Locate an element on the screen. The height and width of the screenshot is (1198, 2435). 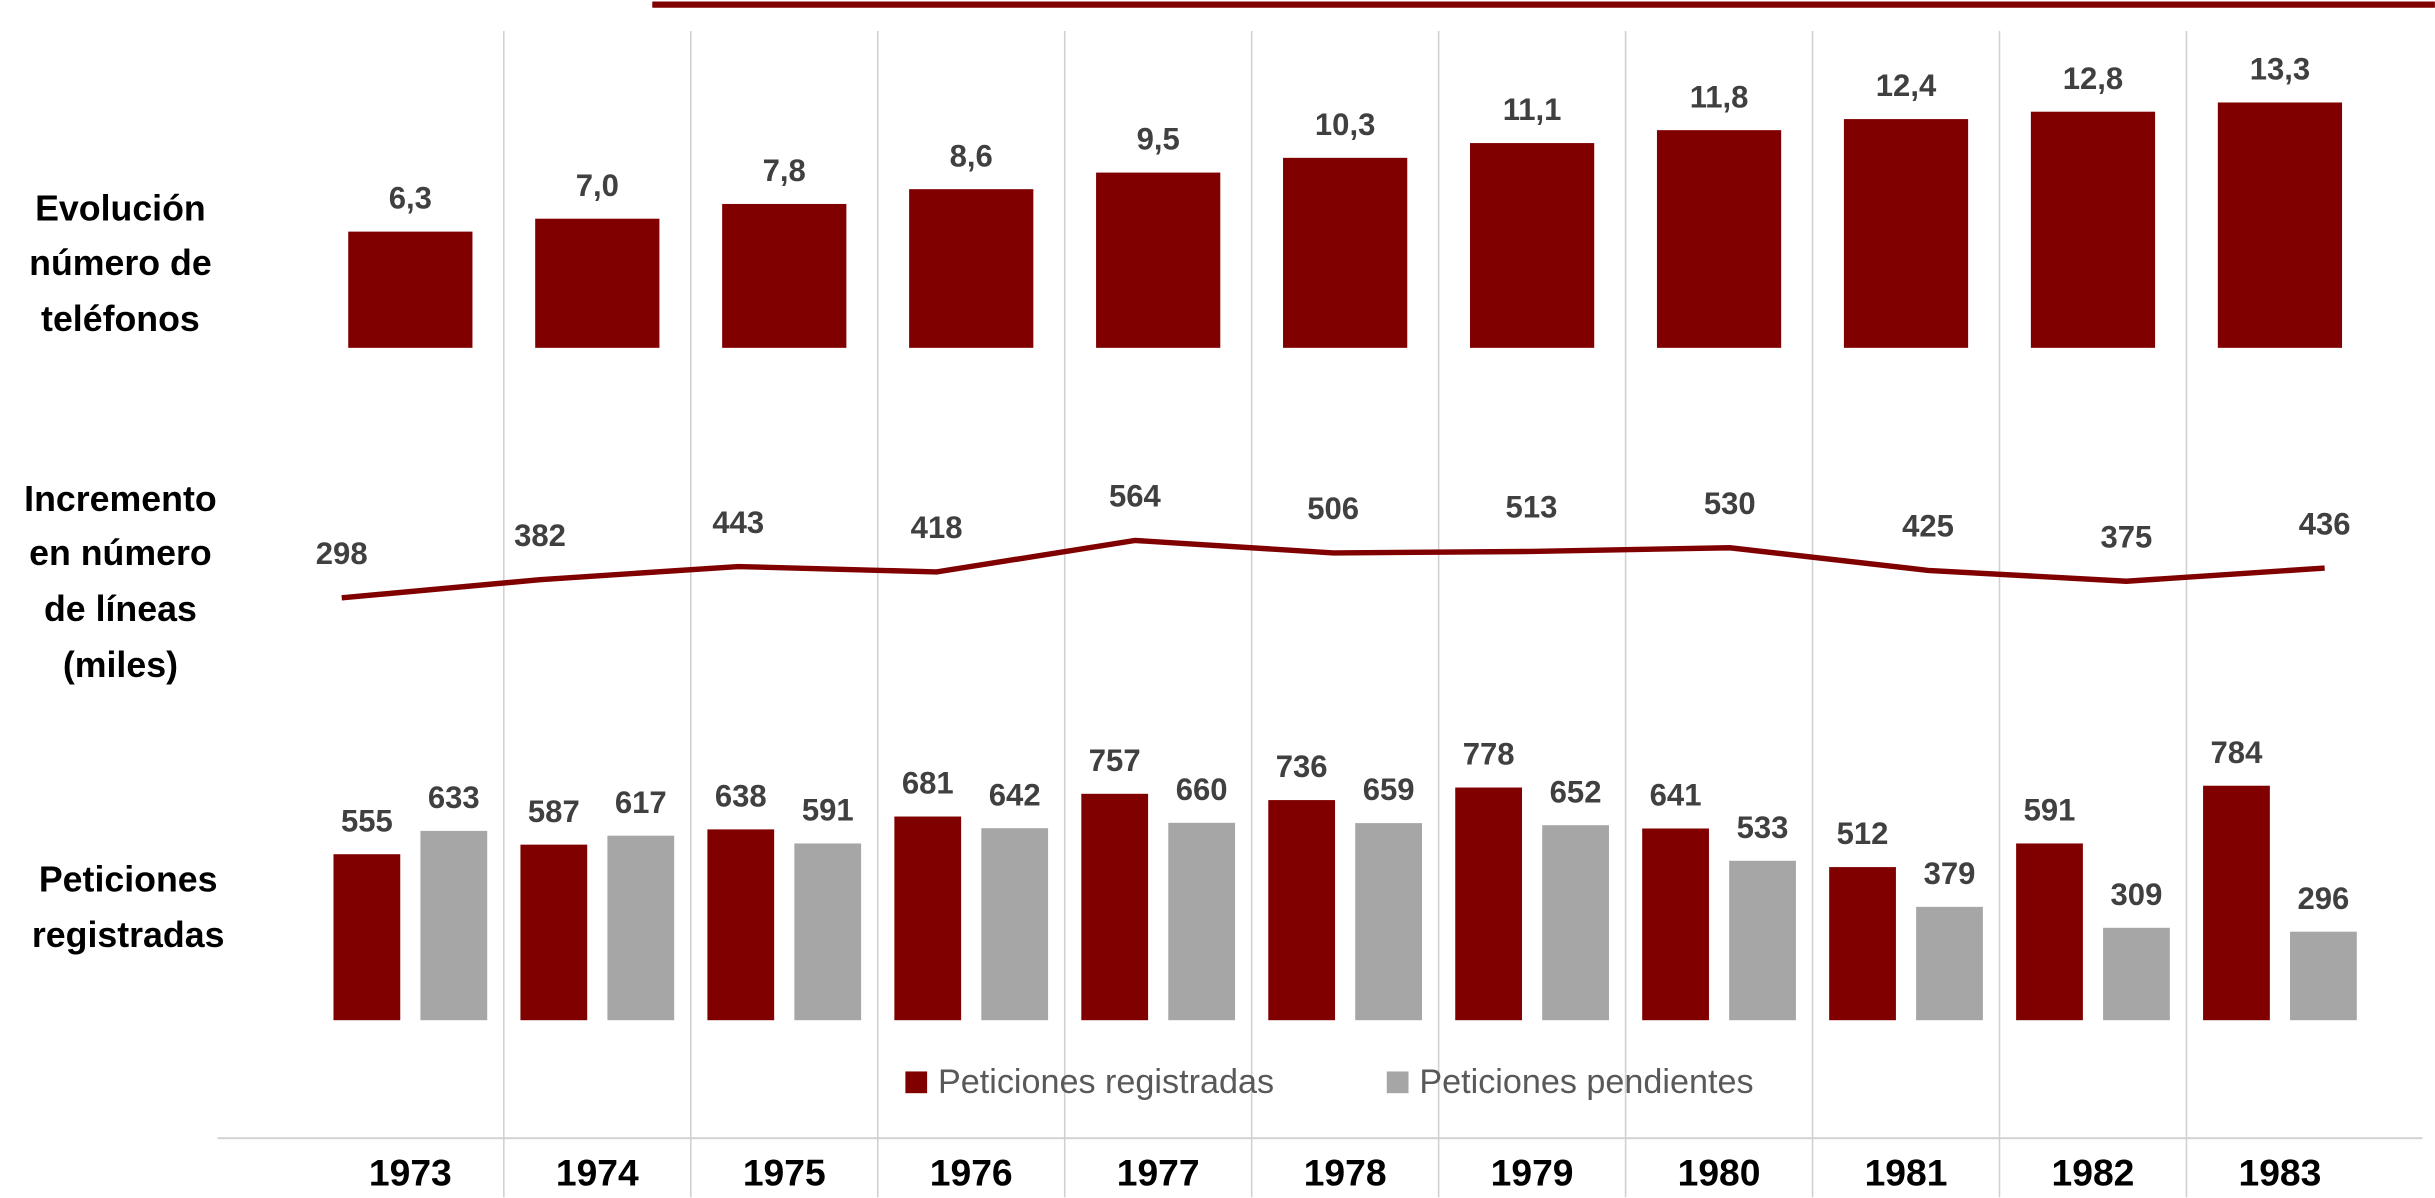
value-label: 757 is located at coordinates (1115, 760).